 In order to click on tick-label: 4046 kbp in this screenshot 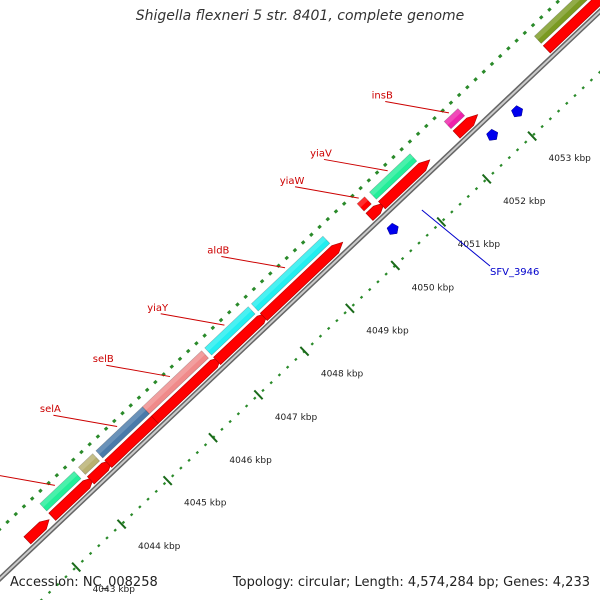, I will do `click(250, 461)`.